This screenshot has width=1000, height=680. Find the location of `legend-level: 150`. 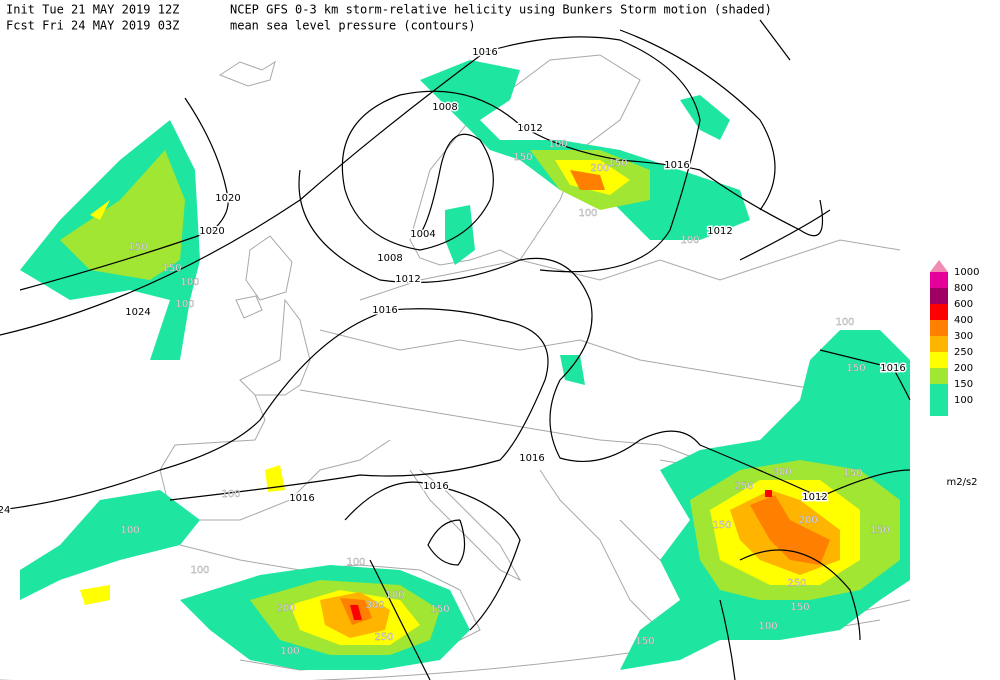

legend-level: 150 is located at coordinates (963, 384).